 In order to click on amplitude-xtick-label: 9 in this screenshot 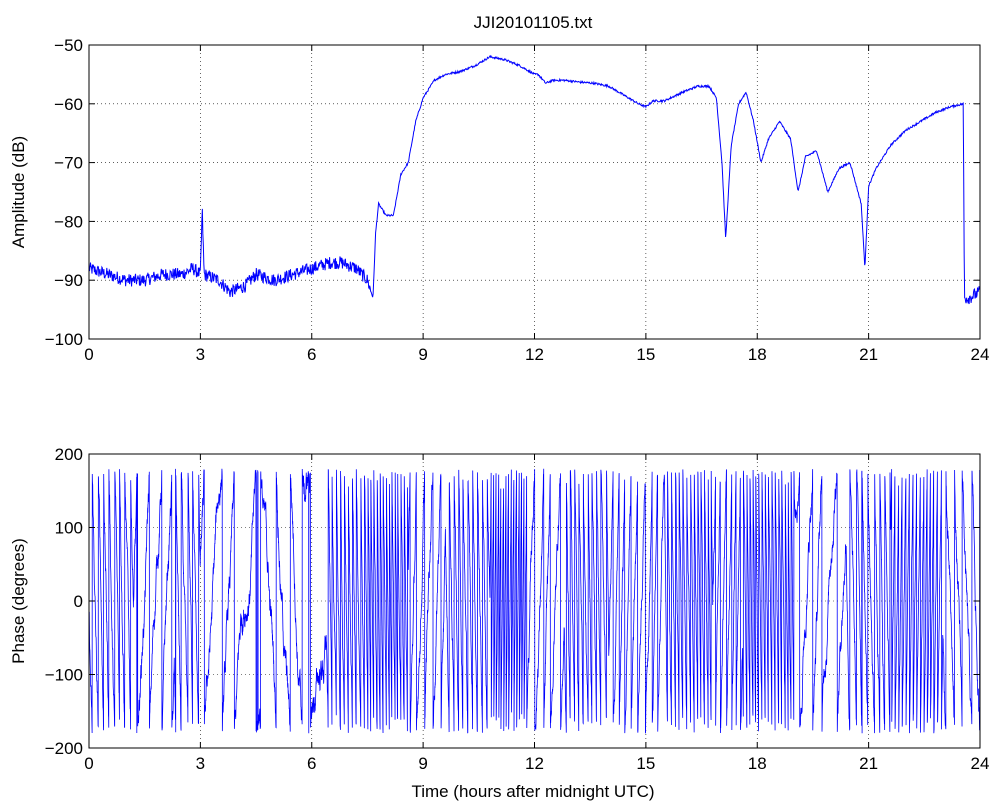, I will do `click(422, 354)`.